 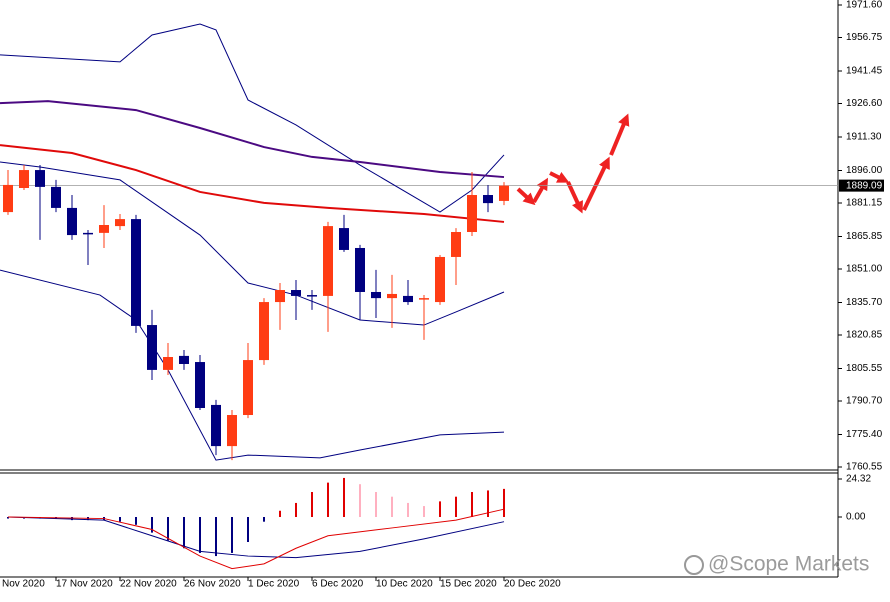 What do you see at coordinates (864, 335) in the screenshot?
I see `y-tick-label: 1820.85` at bounding box center [864, 335].